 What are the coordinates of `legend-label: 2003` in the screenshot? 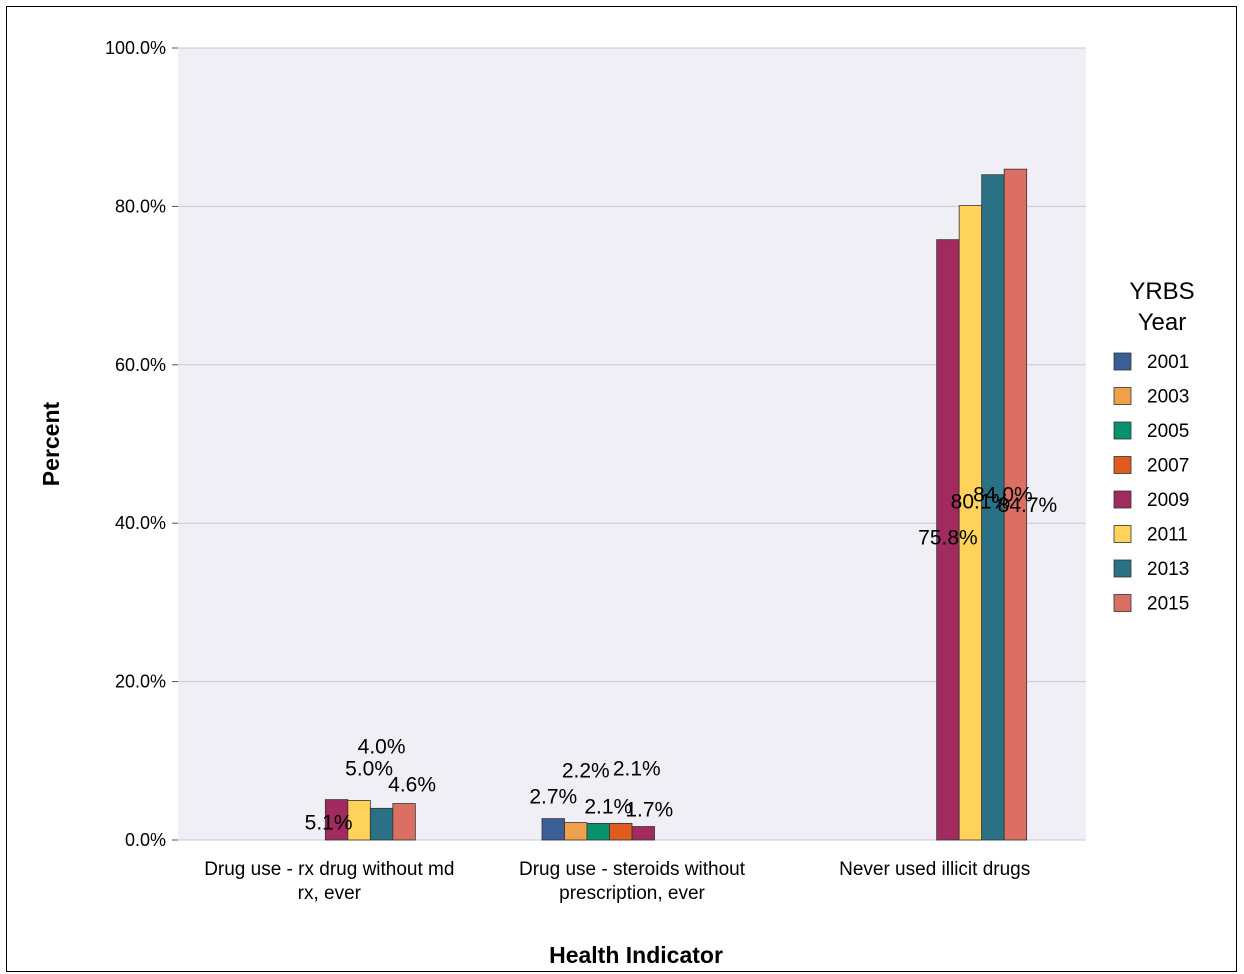 It's located at (1168, 397).